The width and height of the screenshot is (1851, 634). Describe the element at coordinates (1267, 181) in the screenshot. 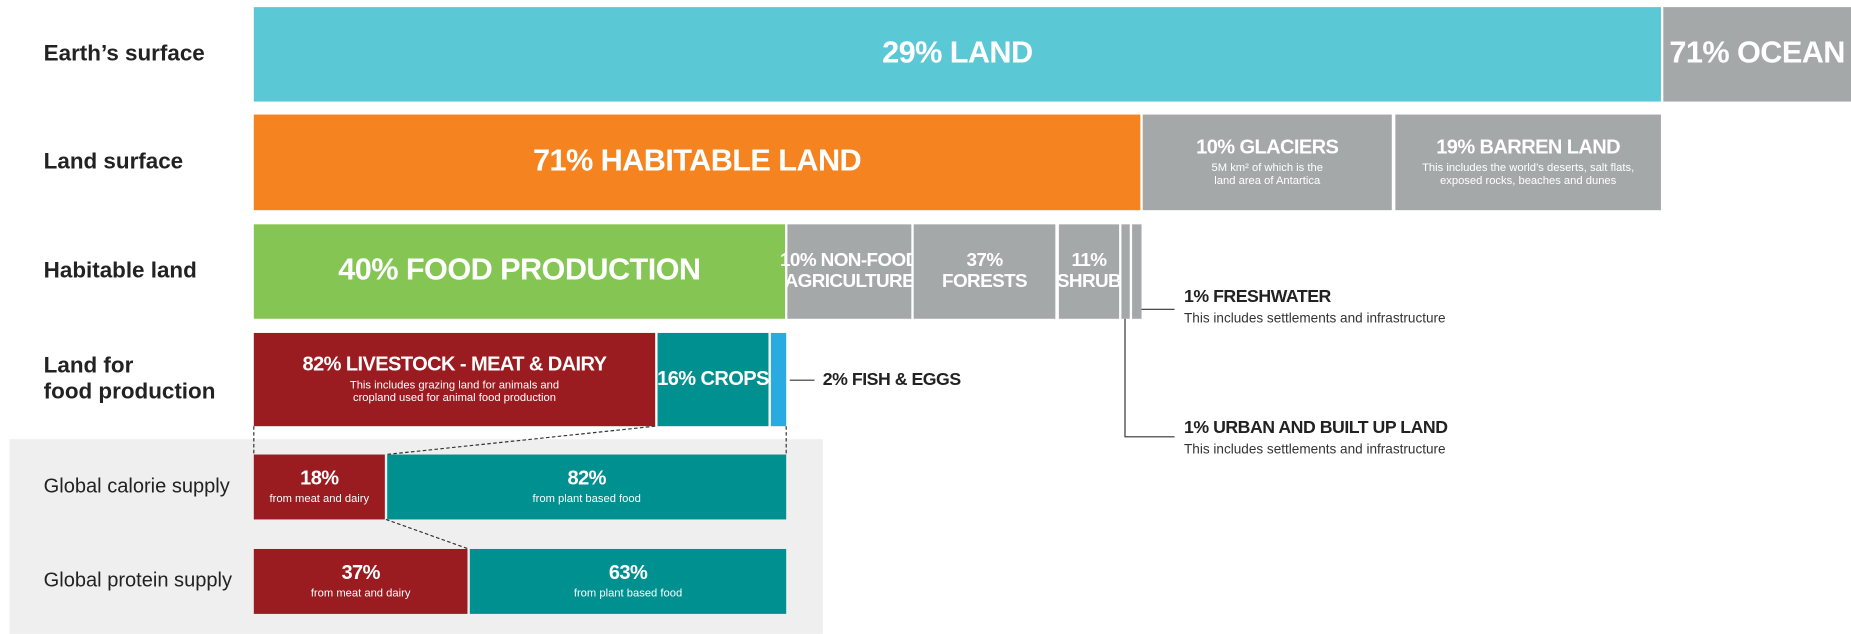

I see `segment-subtitle: land area of Antartica` at that location.